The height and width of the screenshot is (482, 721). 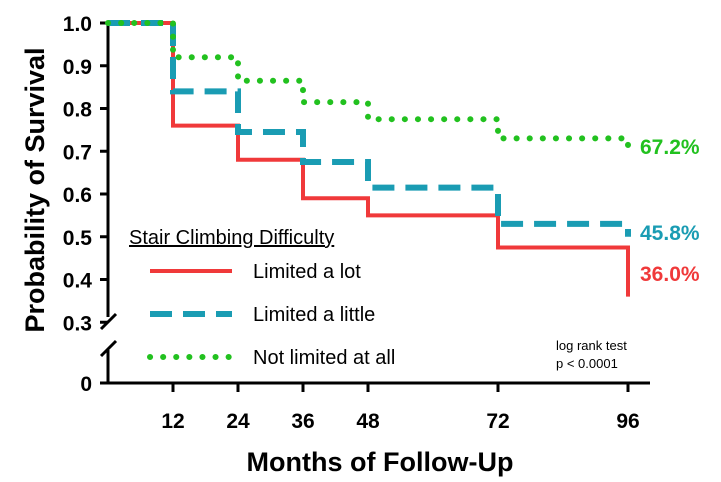 I want to click on legend-title: Stair Climbing Difficulty, so click(x=231, y=238).